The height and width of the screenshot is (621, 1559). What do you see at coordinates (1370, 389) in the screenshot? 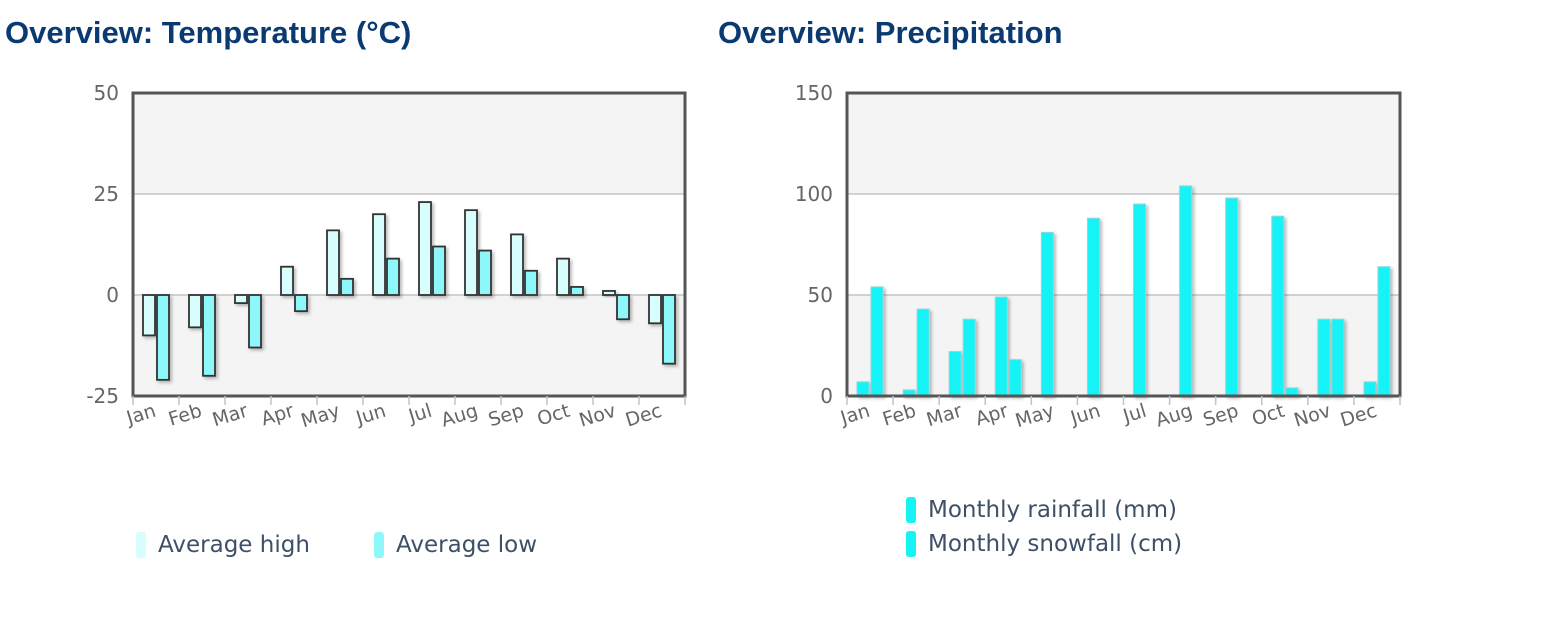
I see `bar-monthly-rainfall-mm-dec` at bounding box center [1370, 389].